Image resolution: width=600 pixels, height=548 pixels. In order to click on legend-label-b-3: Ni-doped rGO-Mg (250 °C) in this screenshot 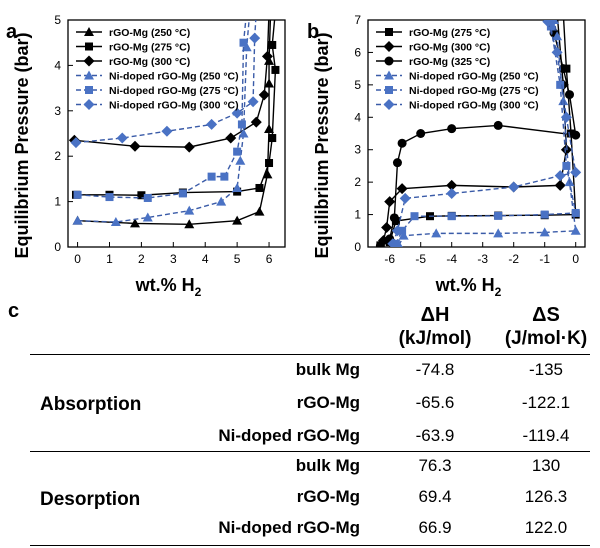, I will do `click(474, 77)`.